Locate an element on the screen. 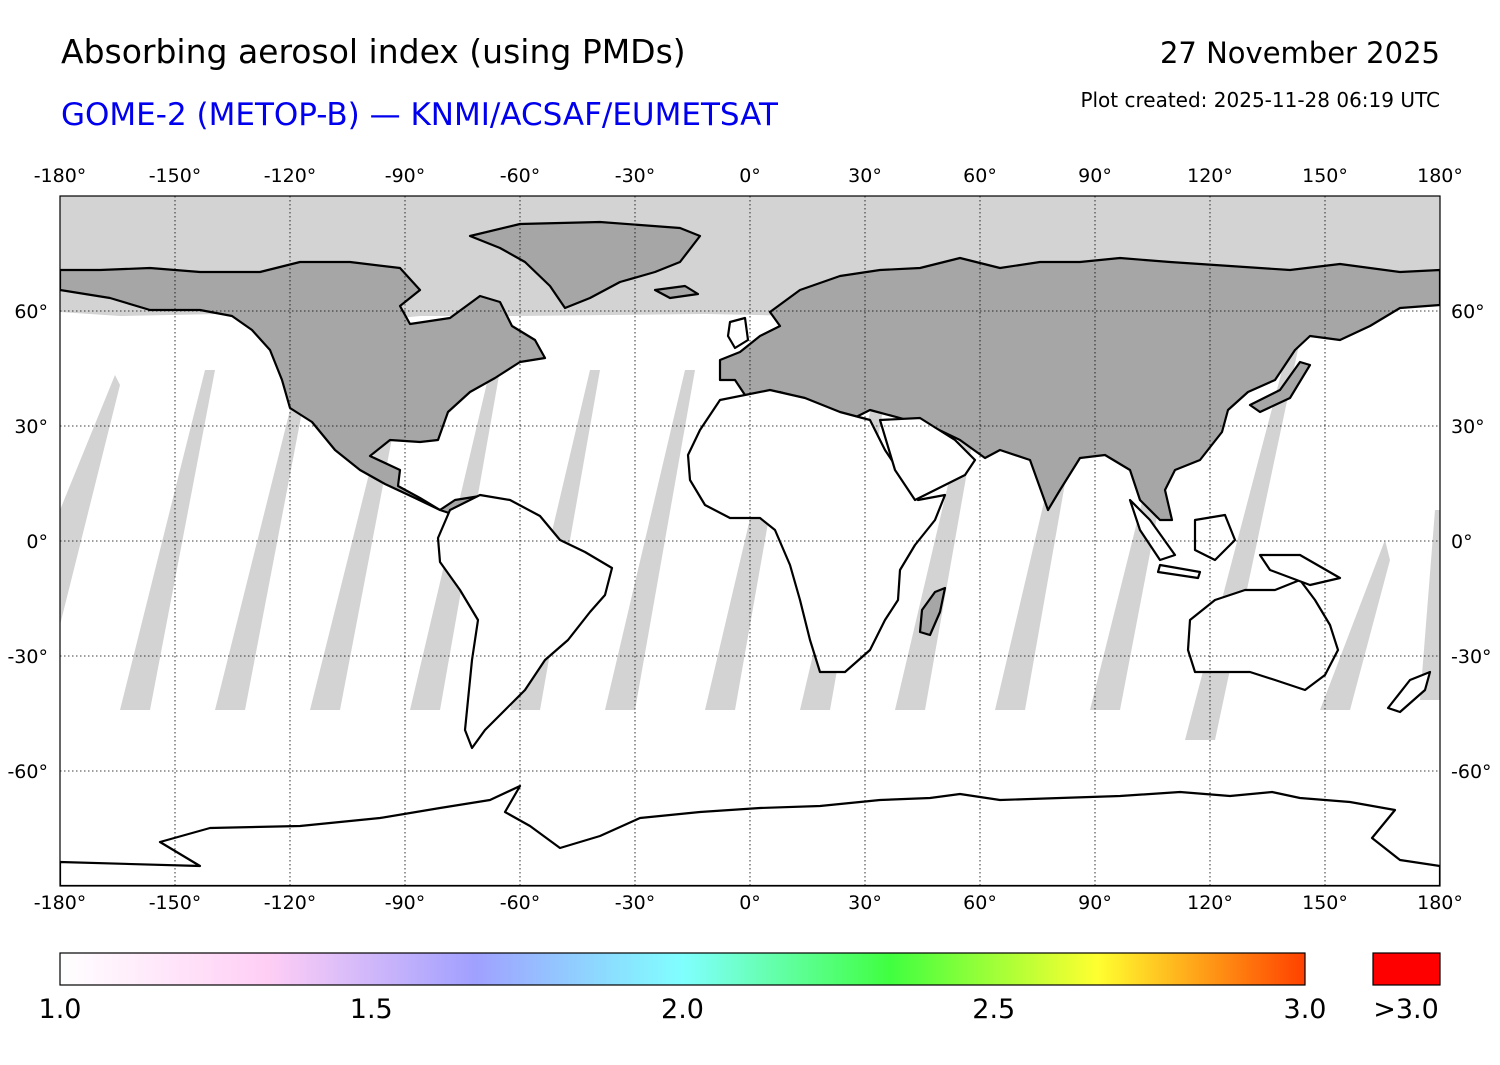 Image resolution: width=1500 pixels, height=1065 pixels. lon-tick-label-bottom: 30° is located at coordinates (865, 903).